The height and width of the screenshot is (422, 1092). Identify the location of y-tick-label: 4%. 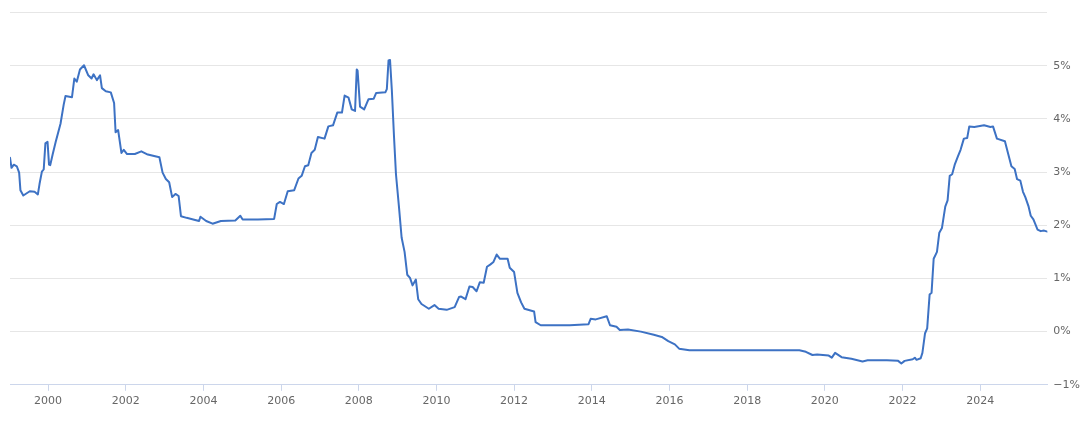
(1062, 118).